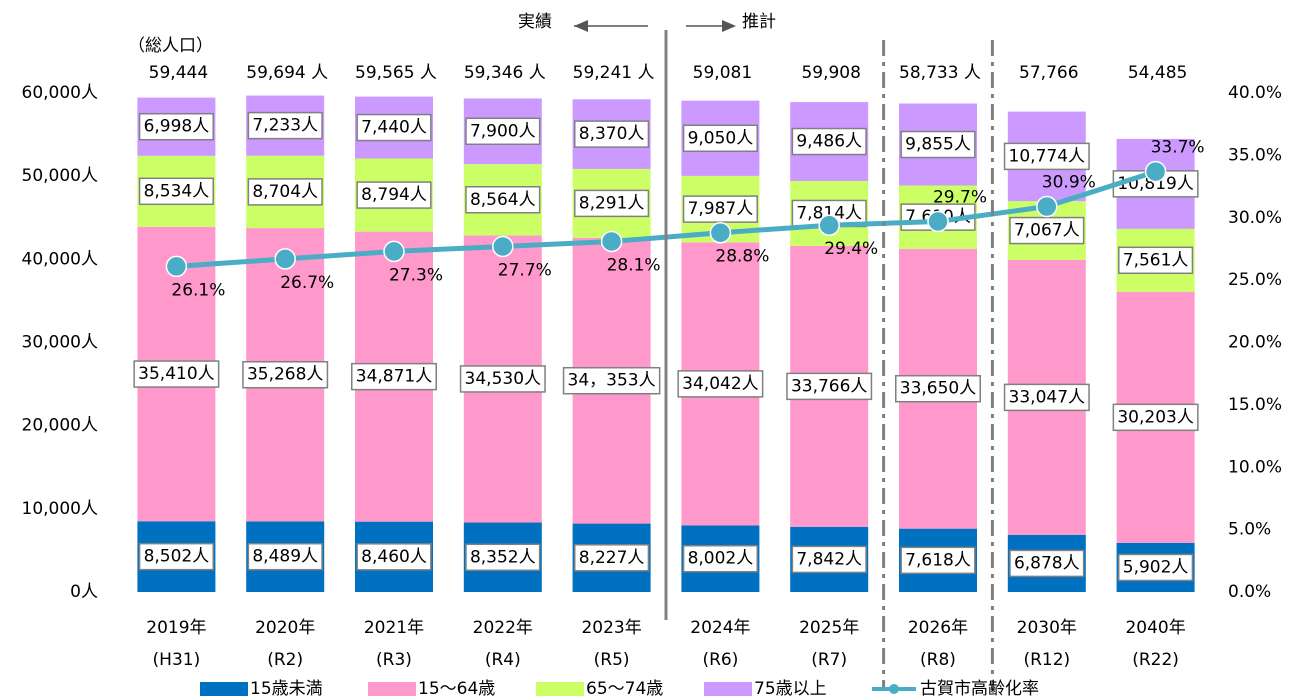  I want to click on total-label: 59,694 人, so click(287, 73).